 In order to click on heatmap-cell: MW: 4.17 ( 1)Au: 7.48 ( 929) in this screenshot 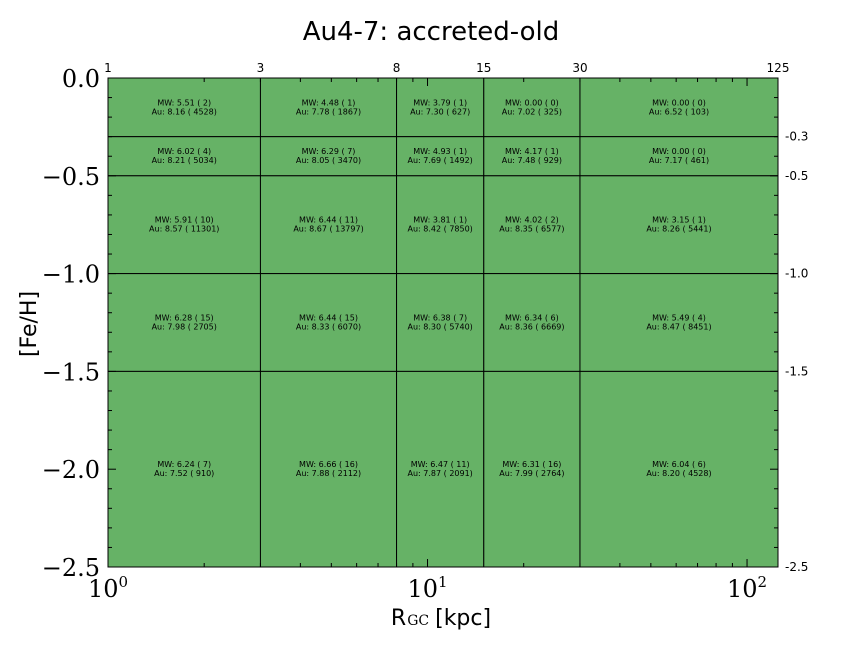, I will do `click(532, 156)`.